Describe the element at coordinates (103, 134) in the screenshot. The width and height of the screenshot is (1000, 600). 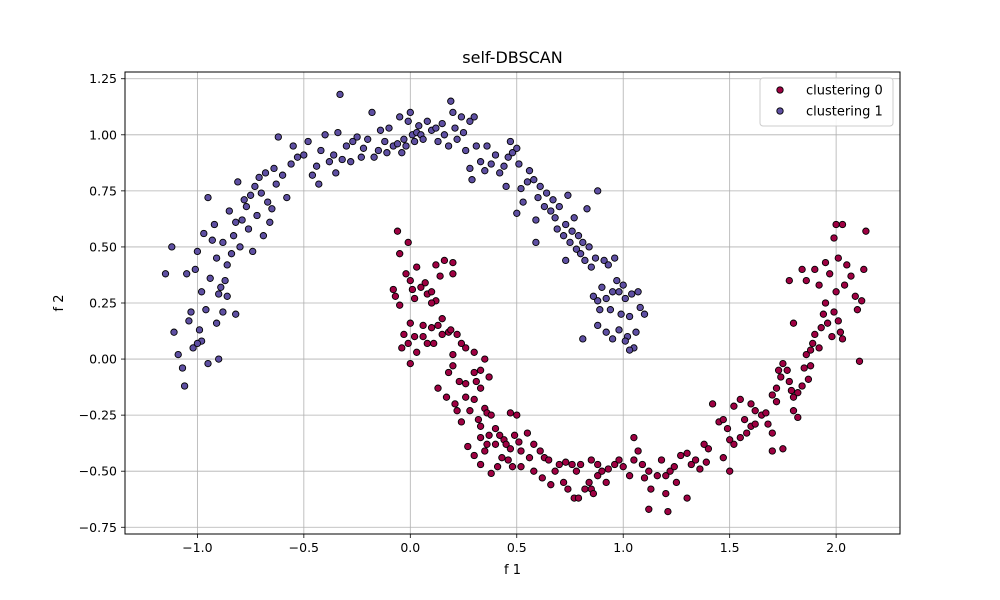
I see `y-tick-label: 1.00` at that location.